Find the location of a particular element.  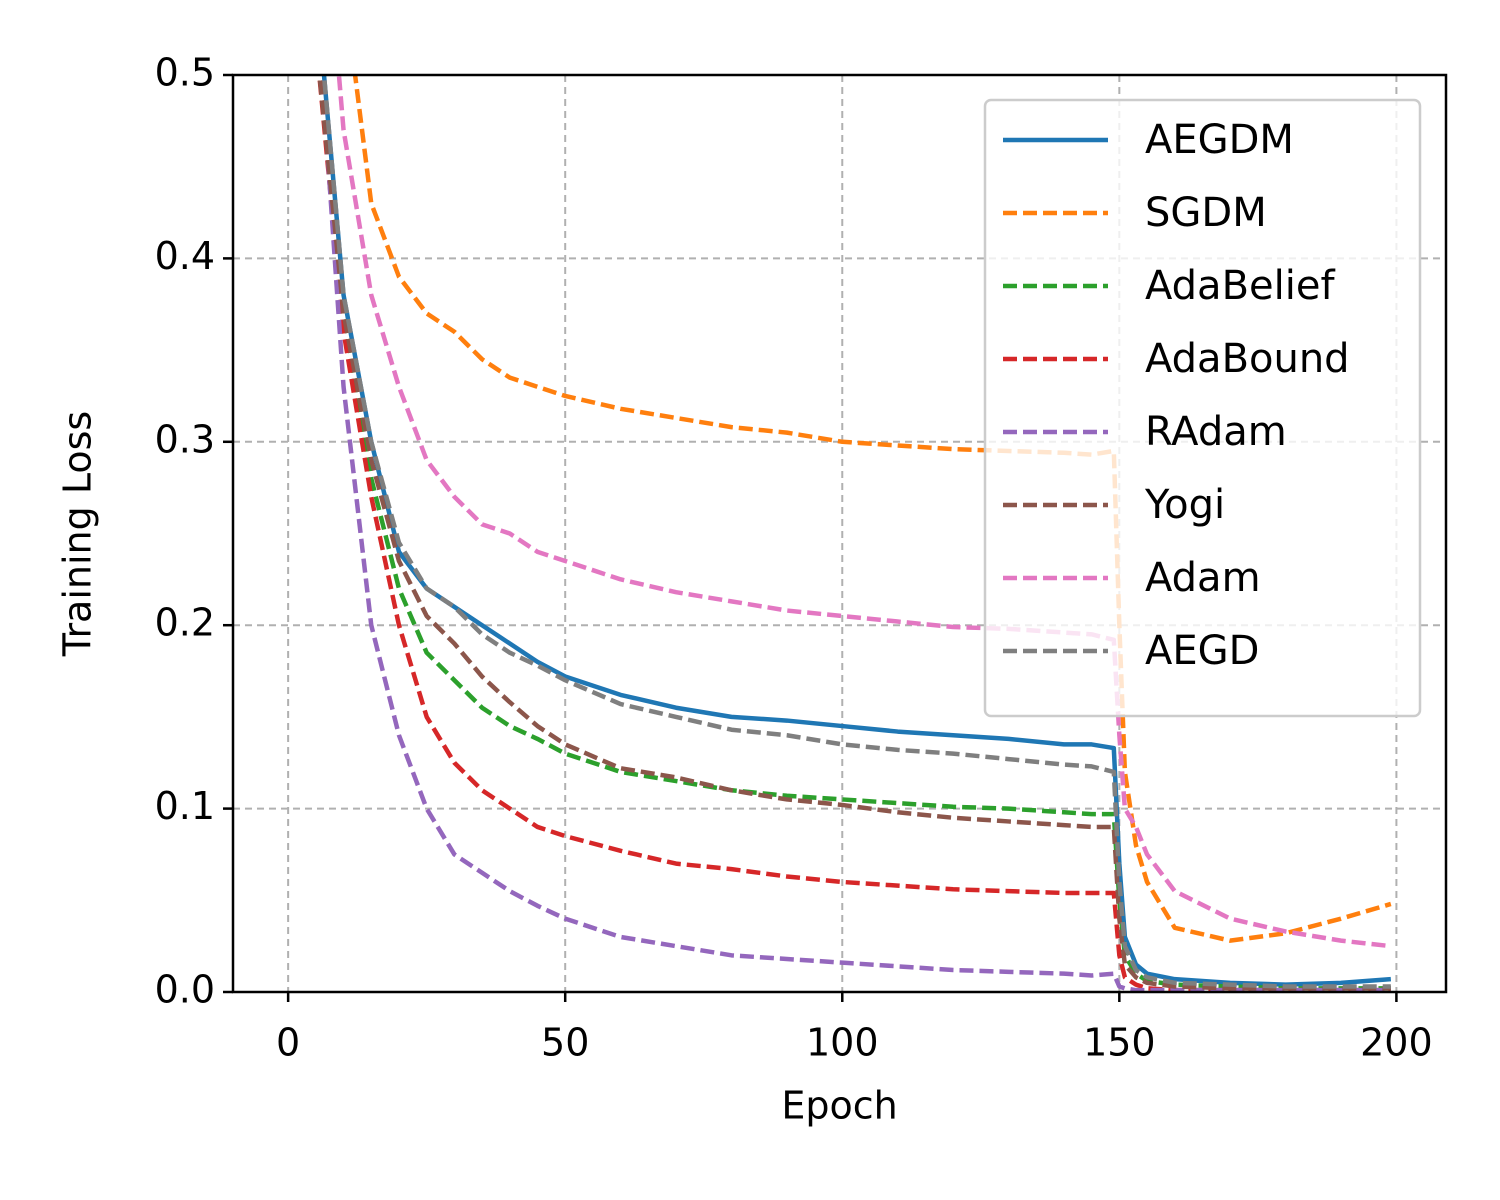

x-tick-label: 50 is located at coordinates (565, 1043).